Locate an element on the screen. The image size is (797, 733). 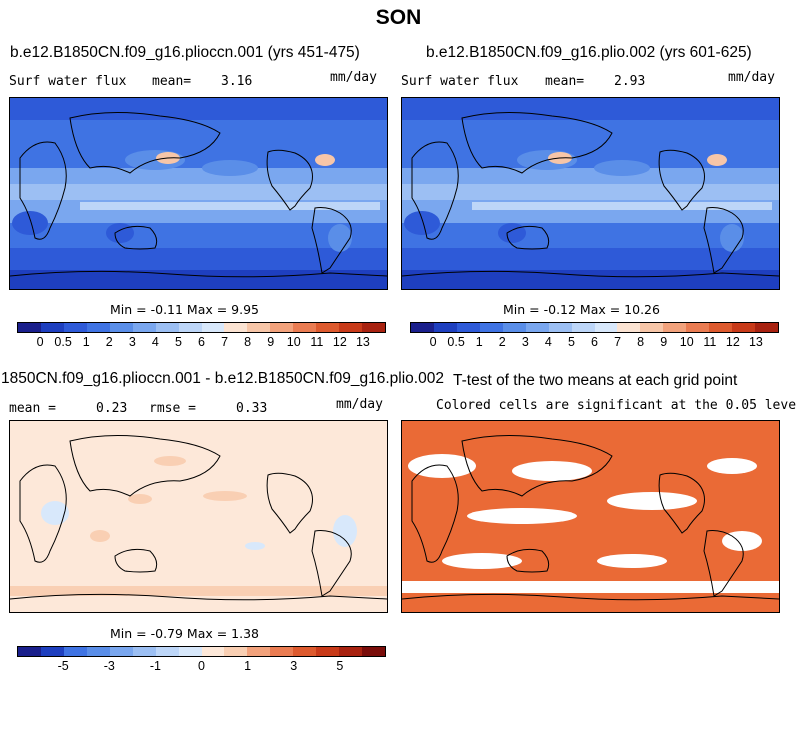
panel2-mean-value: 2.93 is located at coordinates (630, 81).